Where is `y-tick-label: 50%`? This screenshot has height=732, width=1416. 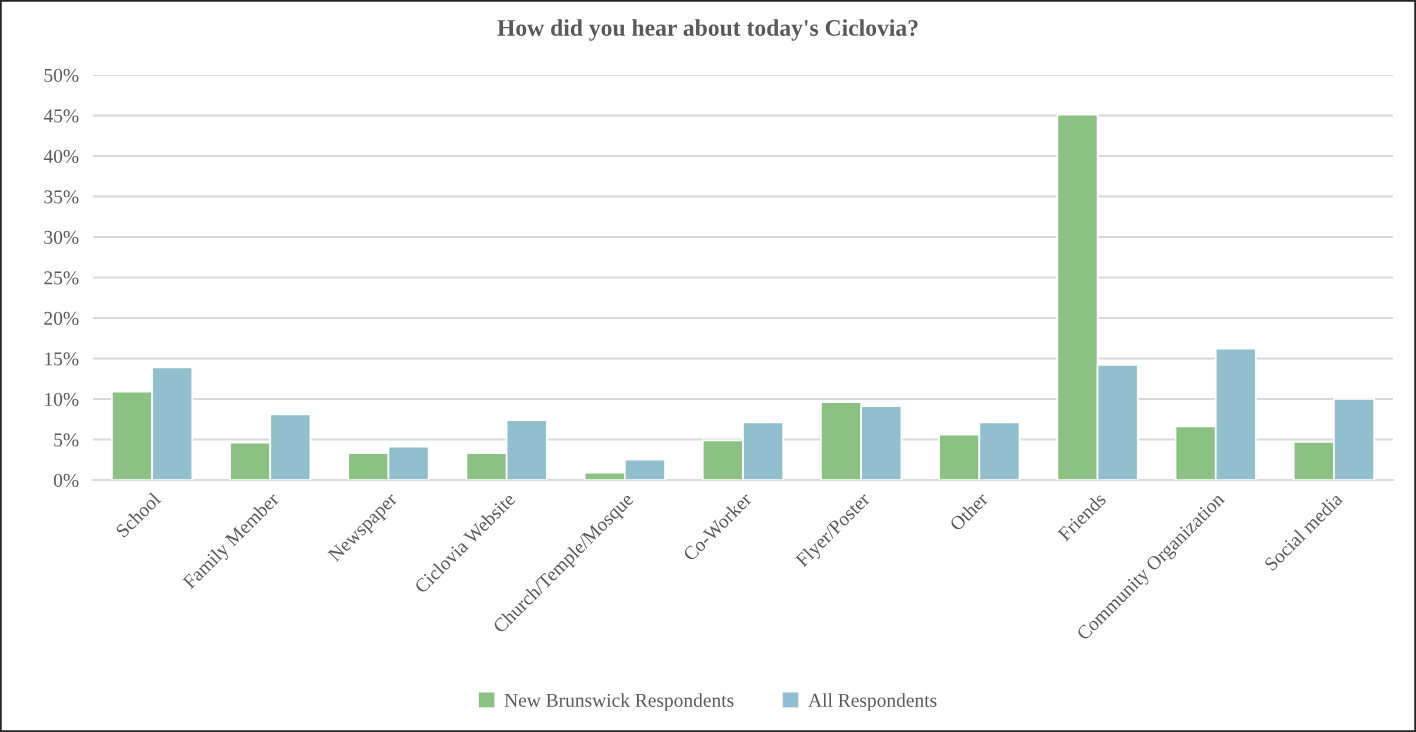 y-tick-label: 50% is located at coordinates (61, 75).